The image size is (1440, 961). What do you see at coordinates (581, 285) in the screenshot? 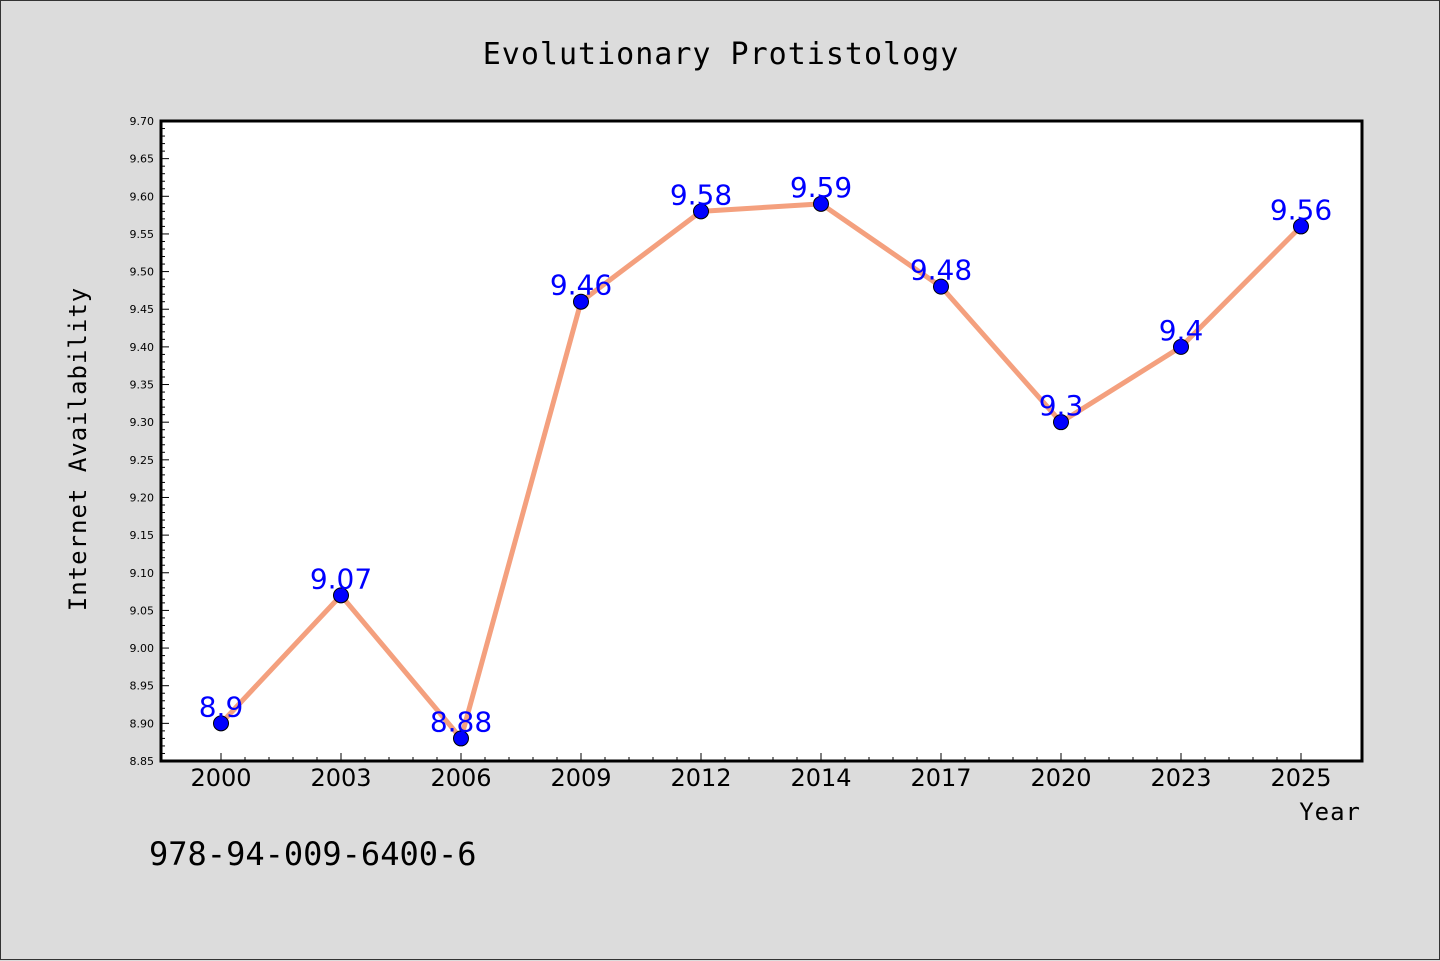
I see `data-label: 9.46` at bounding box center [581, 285].